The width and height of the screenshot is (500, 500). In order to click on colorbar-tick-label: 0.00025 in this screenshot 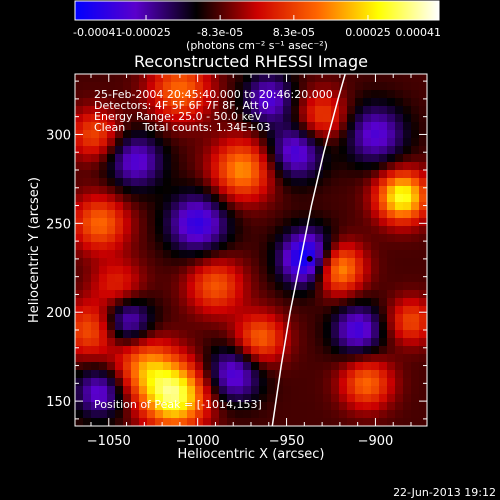, I will do `click(368, 32)`.